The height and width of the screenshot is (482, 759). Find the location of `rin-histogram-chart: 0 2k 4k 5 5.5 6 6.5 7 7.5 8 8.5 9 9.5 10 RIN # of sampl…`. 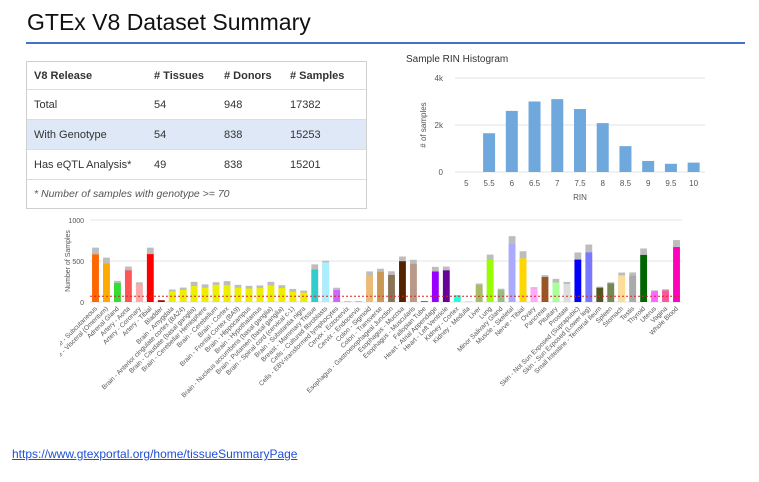

rin-histogram-chart: 0 2k 4k 5 5.5 6 6.5 7 7.5 8 8.5 9 9.5 10 RIN # of sampl… is located at coordinates (562, 138).